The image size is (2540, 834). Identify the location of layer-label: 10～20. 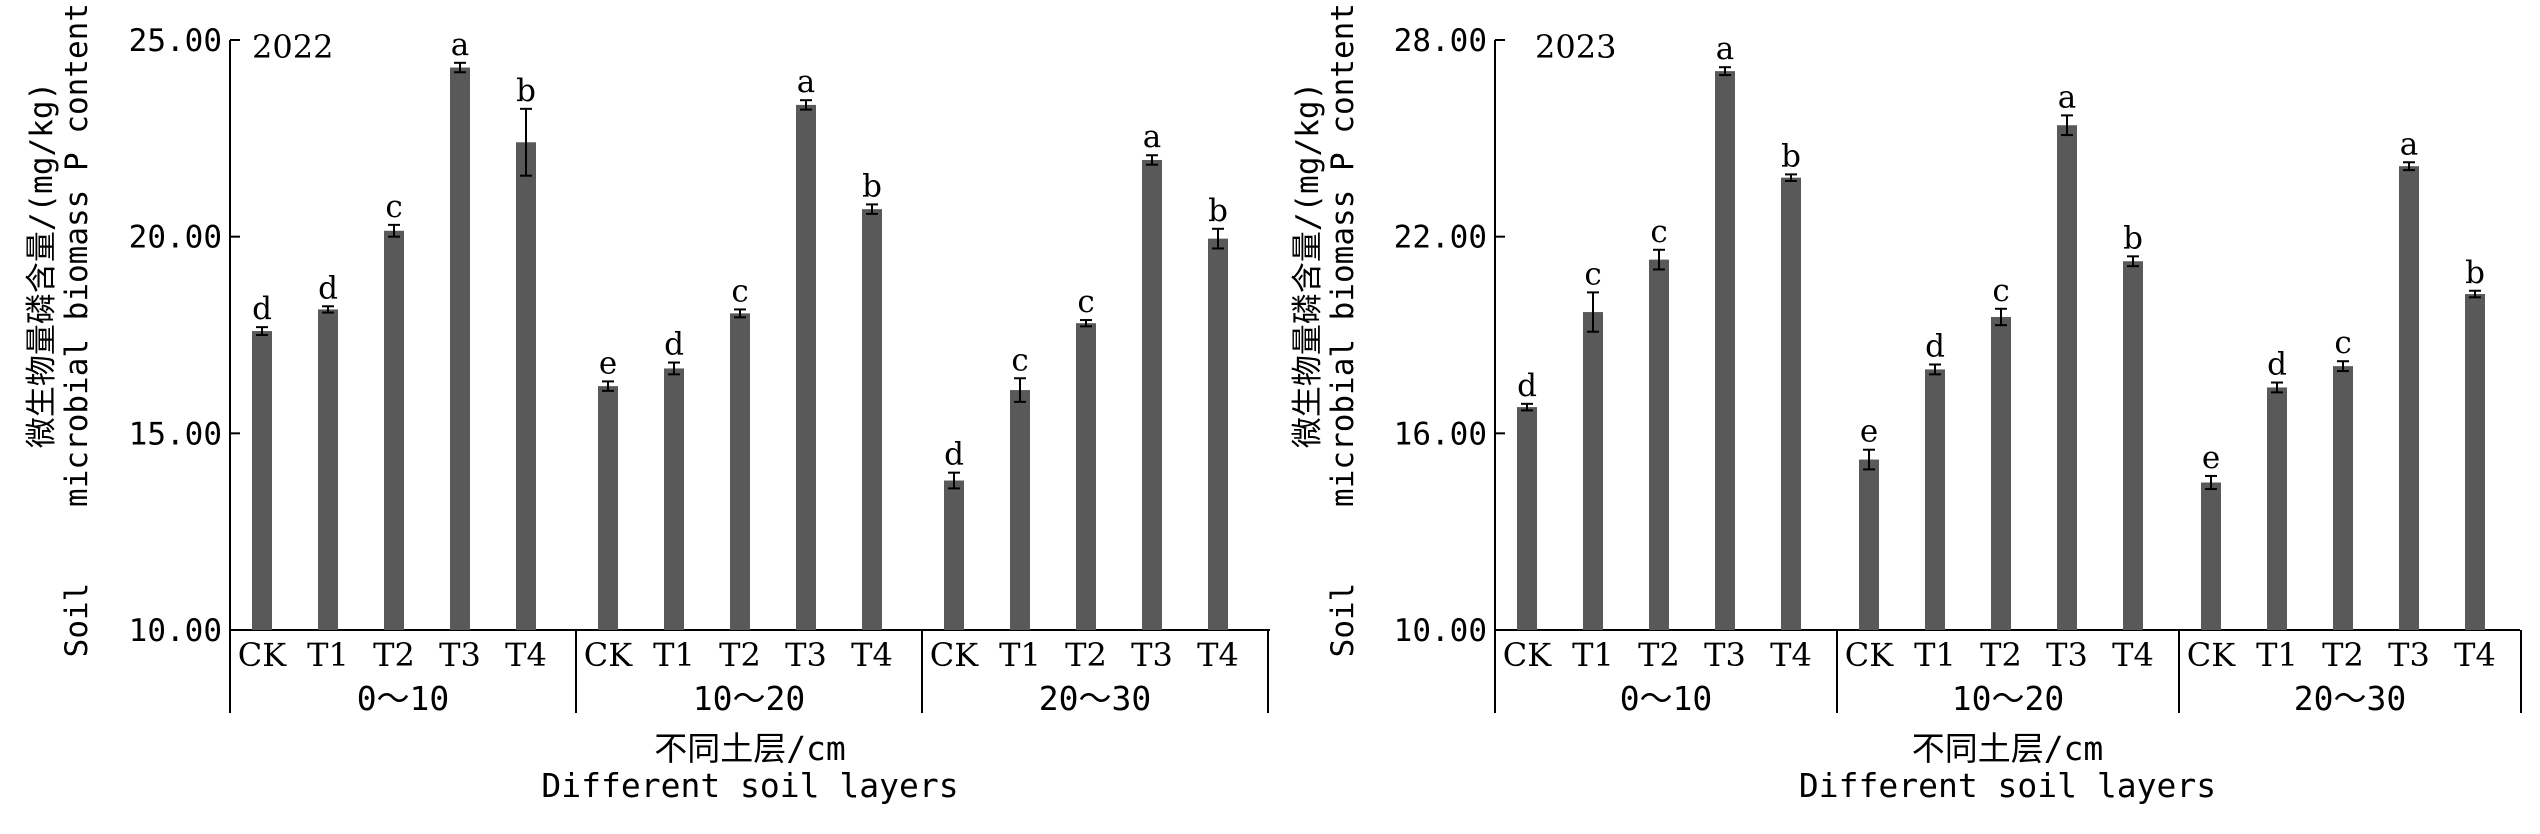
(749, 698).